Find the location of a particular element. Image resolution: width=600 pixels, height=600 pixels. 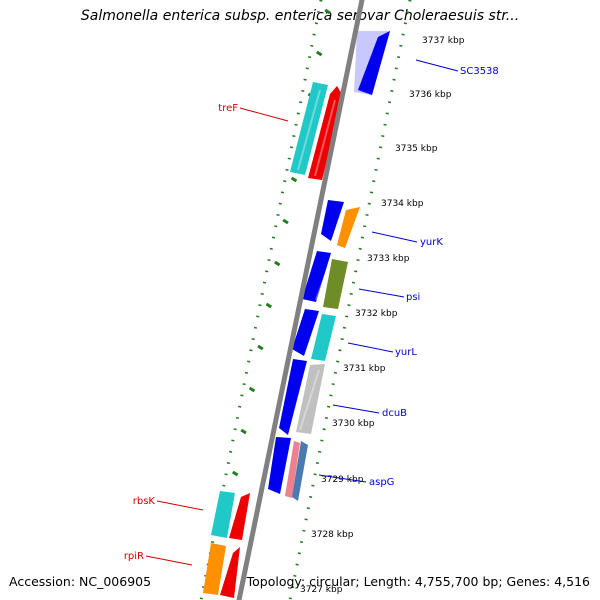

feature-dcuB is located at coordinates (310, 399).